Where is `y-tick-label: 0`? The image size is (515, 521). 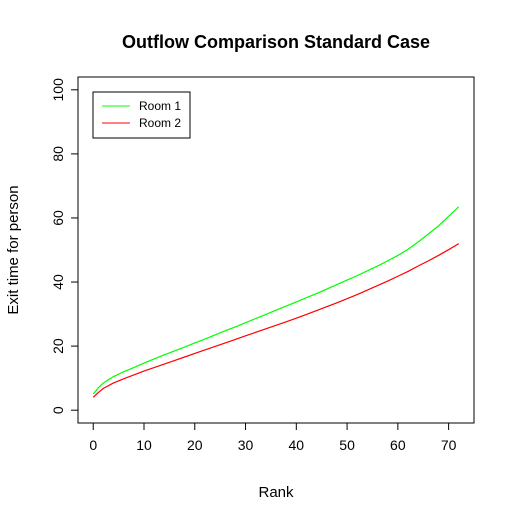
y-tick-label: 0 is located at coordinates (58, 410).